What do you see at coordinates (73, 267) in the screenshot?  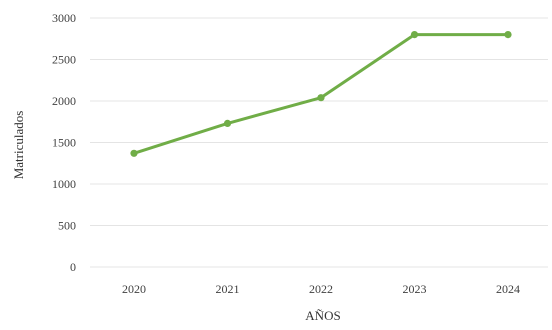 I see `y-tick-label: 0` at bounding box center [73, 267].